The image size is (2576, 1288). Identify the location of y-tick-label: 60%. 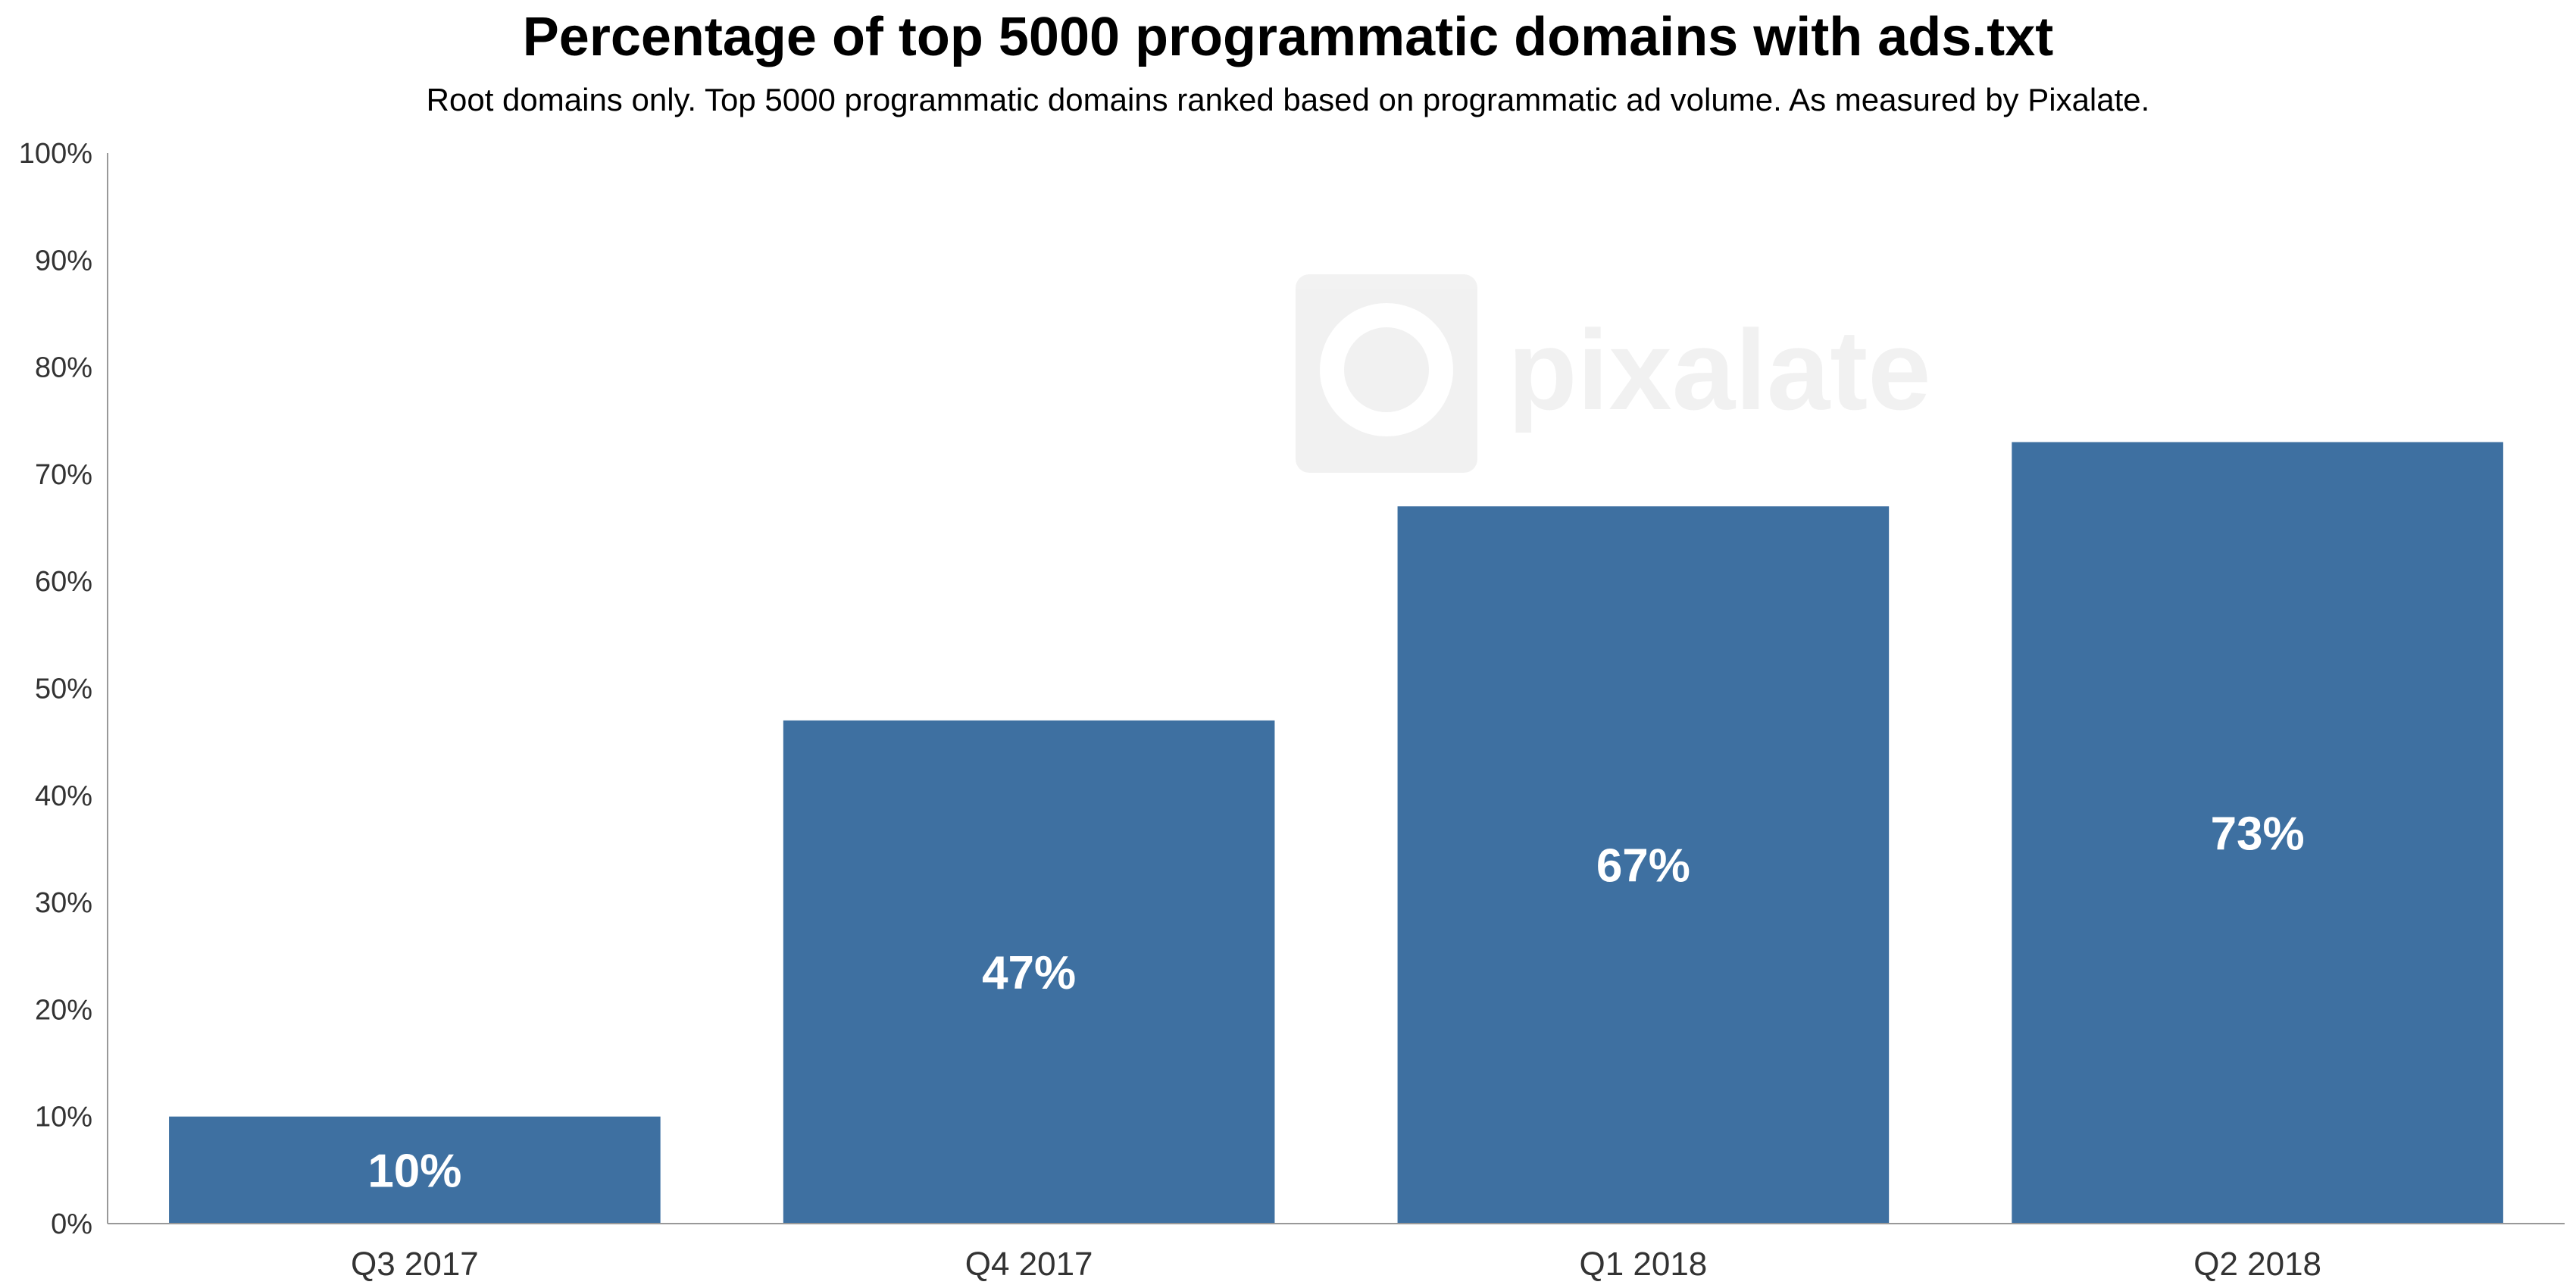
(64, 582).